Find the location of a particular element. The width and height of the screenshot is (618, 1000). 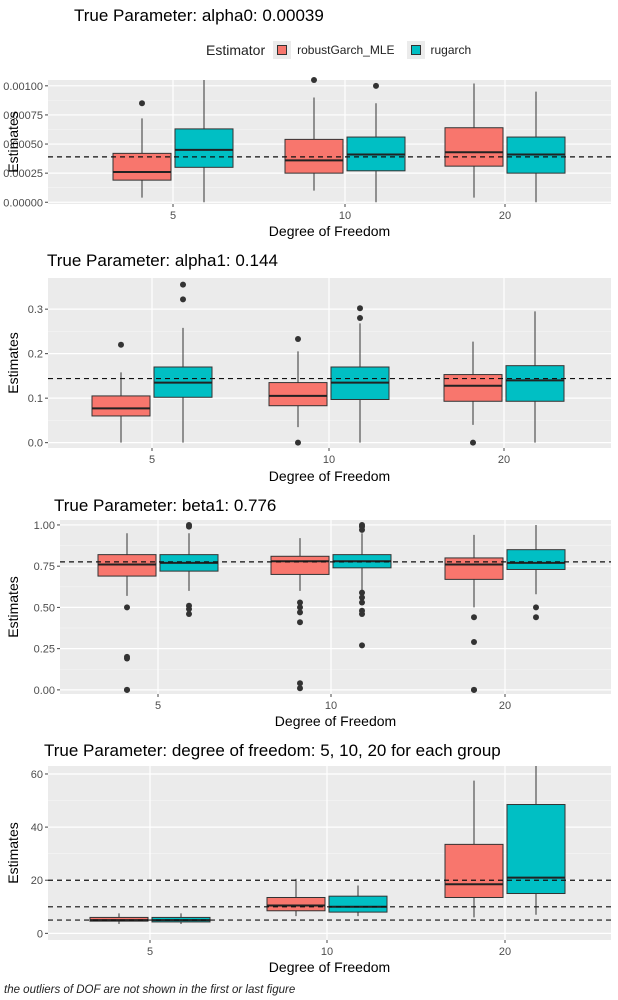

y-tick-label: 0.50 is located at coordinates (44, 608).